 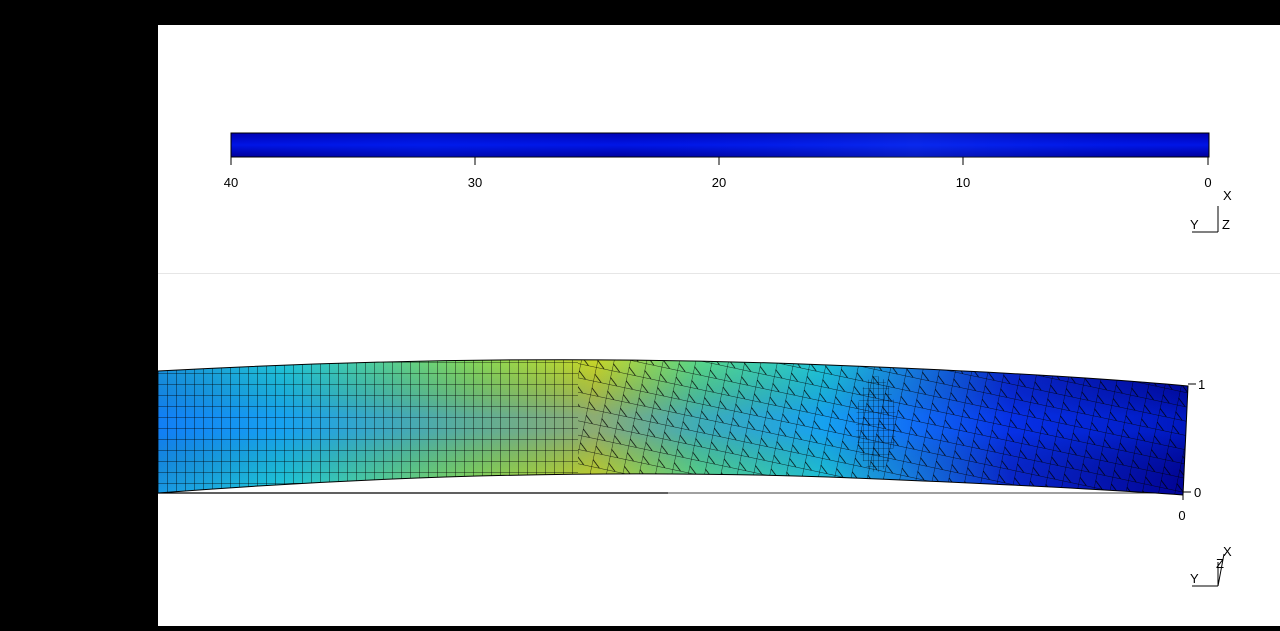 What do you see at coordinates (475, 182) in the screenshot?
I see `tick-label-30: 30` at bounding box center [475, 182].